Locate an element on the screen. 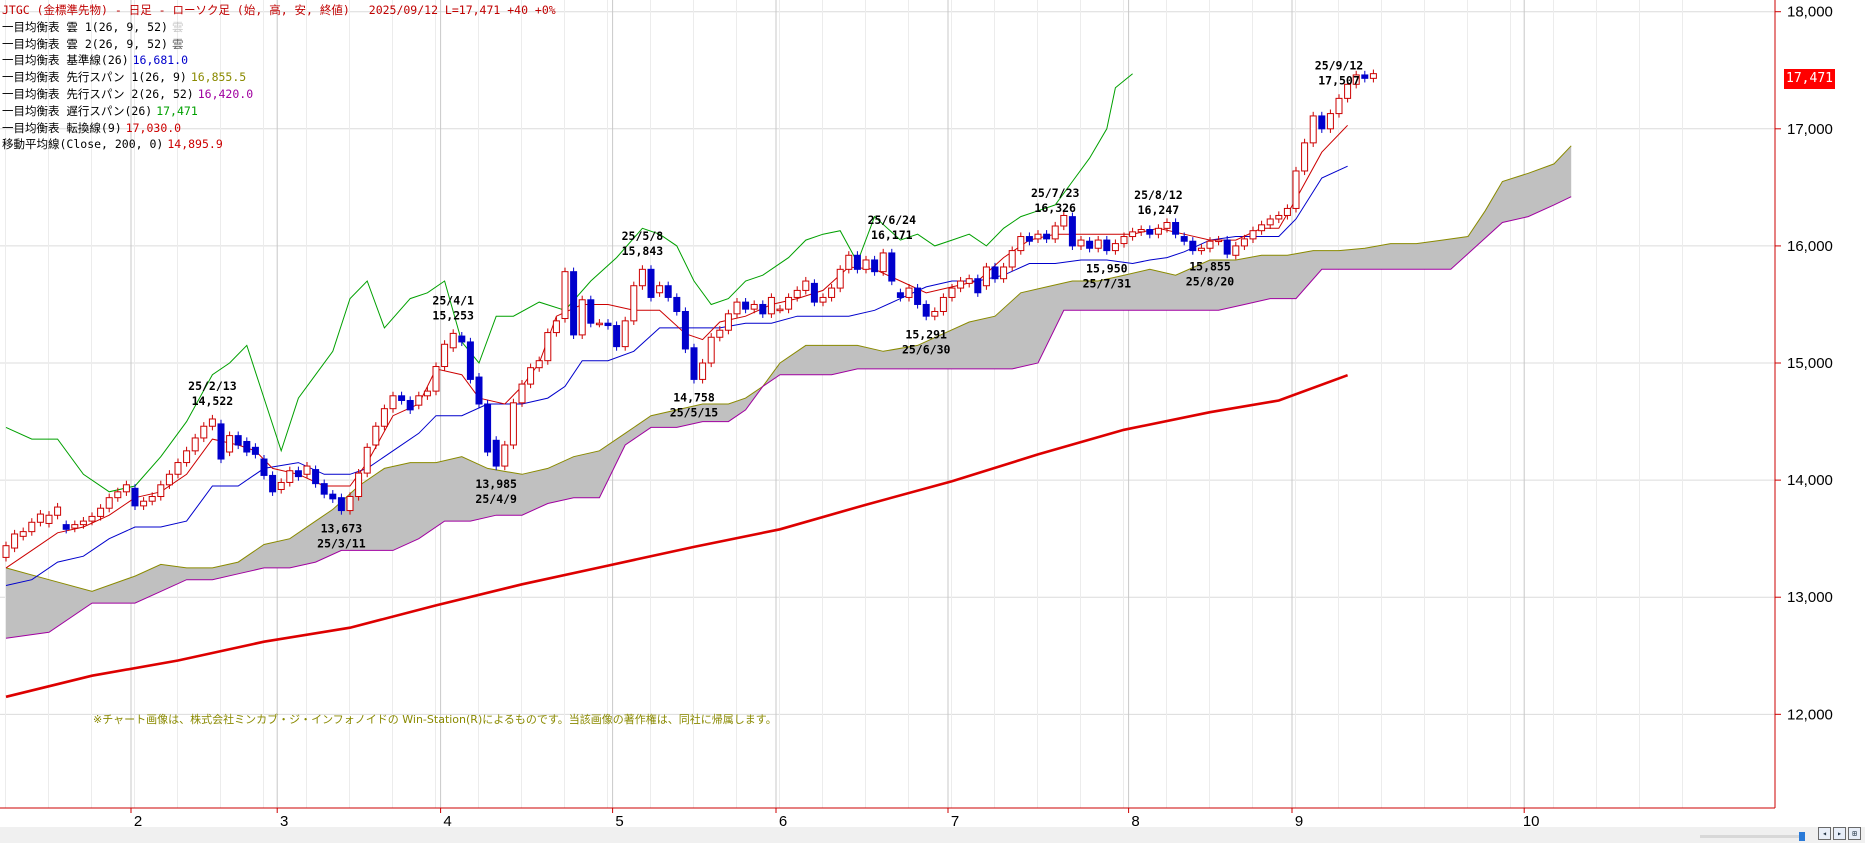  annotation-price: 17,507 is located at coordinates (1339, 80).